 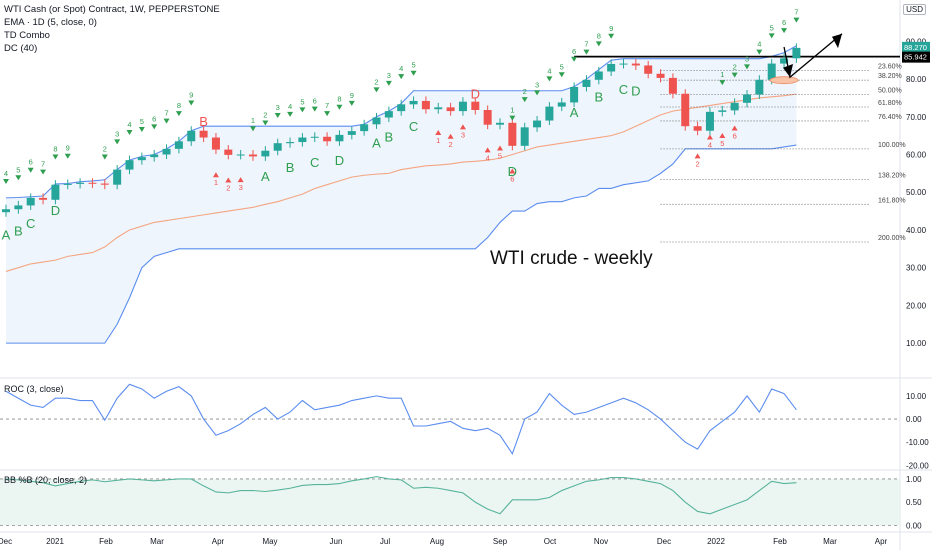 What do you see at coordinates (917, 442) in the screenshot?
I see `roc-tick-label: -10.00` at bounding box center [917, 442].